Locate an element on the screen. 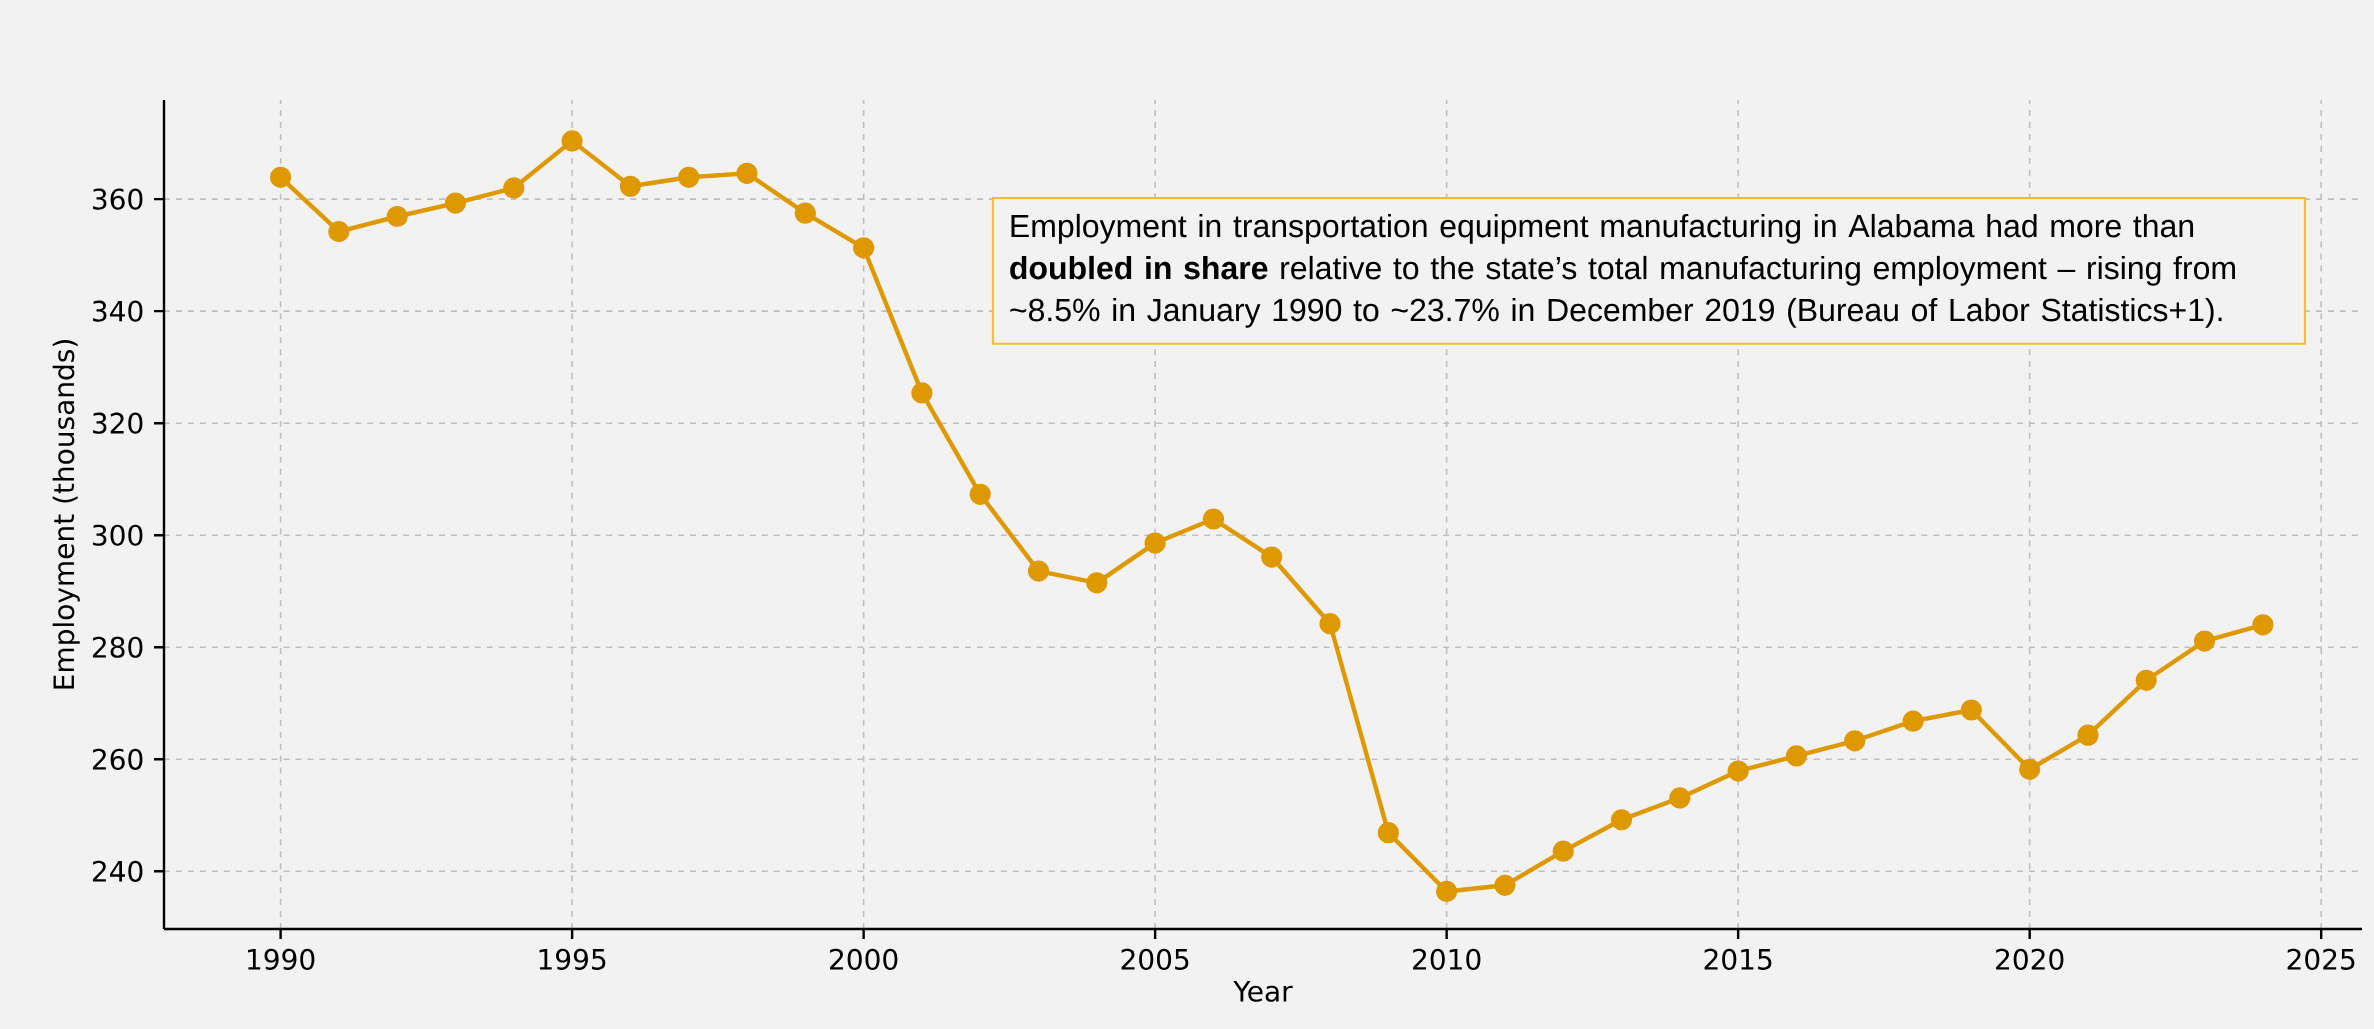 The width and height of the screenshot is (2374, 1029). x-tick-label: 1990 is located at coordinates (281, 959).